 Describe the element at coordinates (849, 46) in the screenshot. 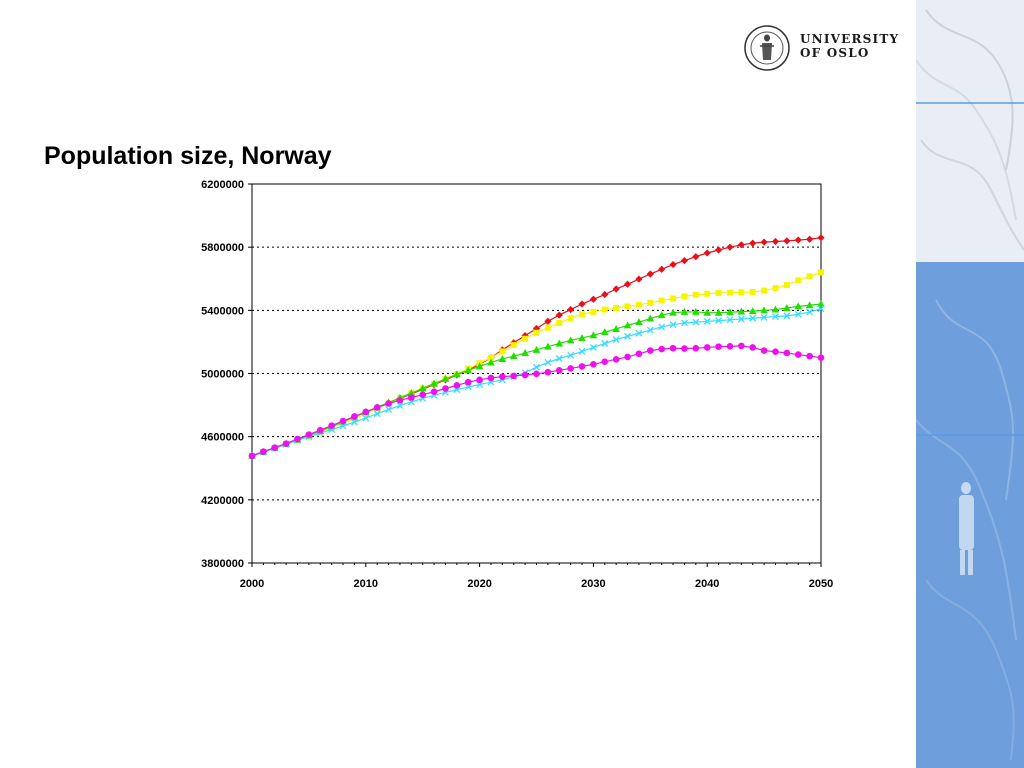

I see `university-name: UNIVERSITY OF OSLO` at that location.